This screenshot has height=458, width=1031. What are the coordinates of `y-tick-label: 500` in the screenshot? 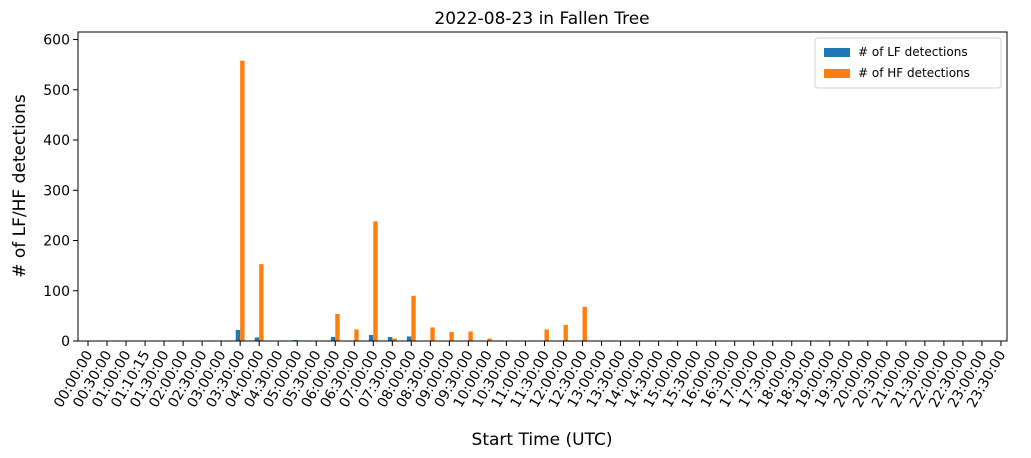 It's located at (56, 91).